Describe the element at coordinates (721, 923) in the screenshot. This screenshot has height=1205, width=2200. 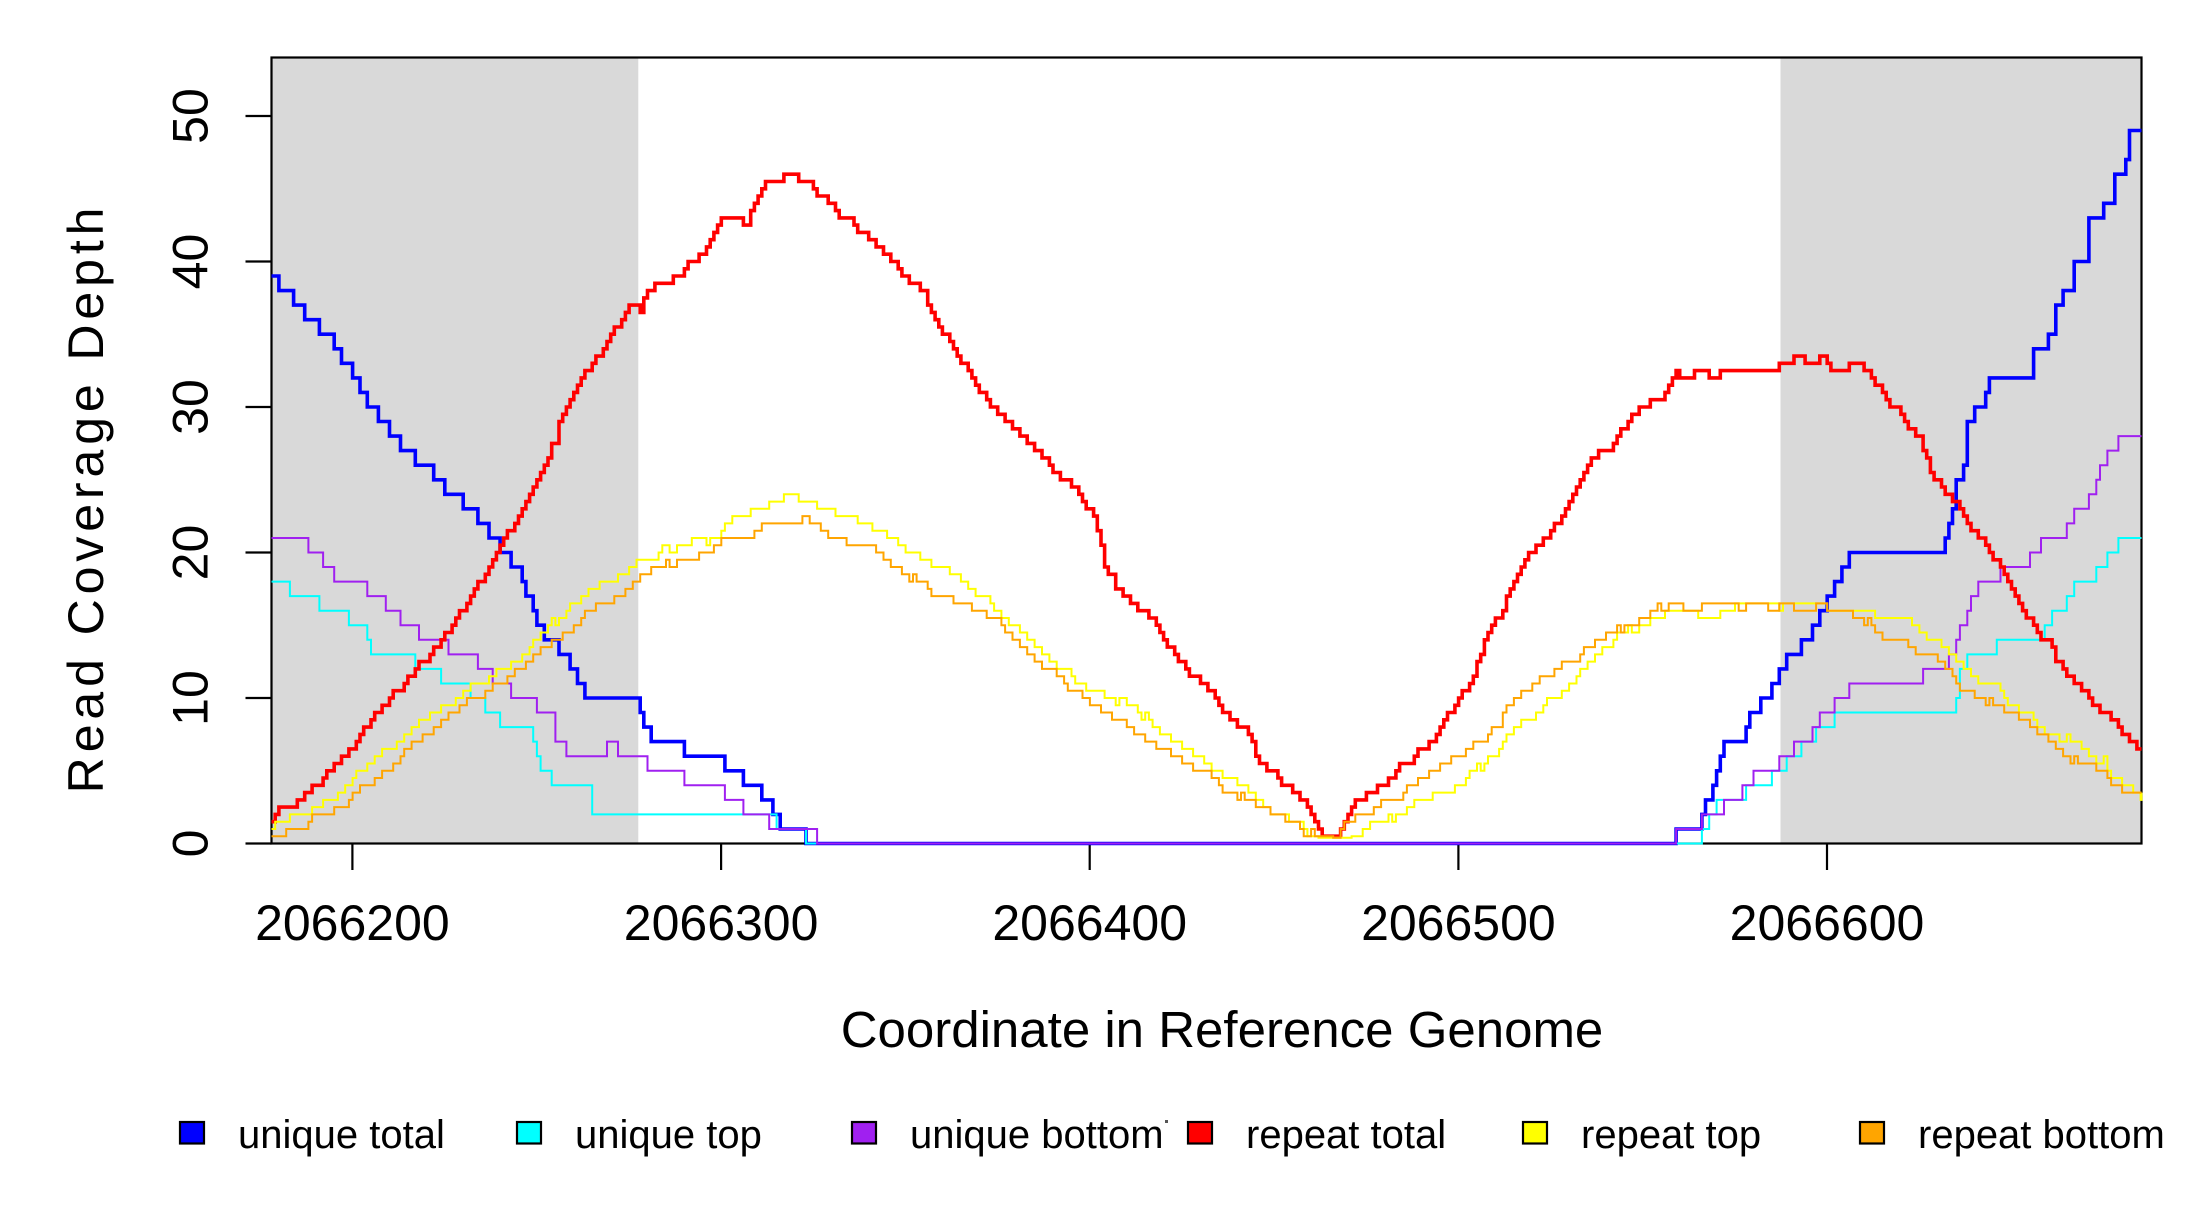
I see `svg-text: 2066300` at that location.